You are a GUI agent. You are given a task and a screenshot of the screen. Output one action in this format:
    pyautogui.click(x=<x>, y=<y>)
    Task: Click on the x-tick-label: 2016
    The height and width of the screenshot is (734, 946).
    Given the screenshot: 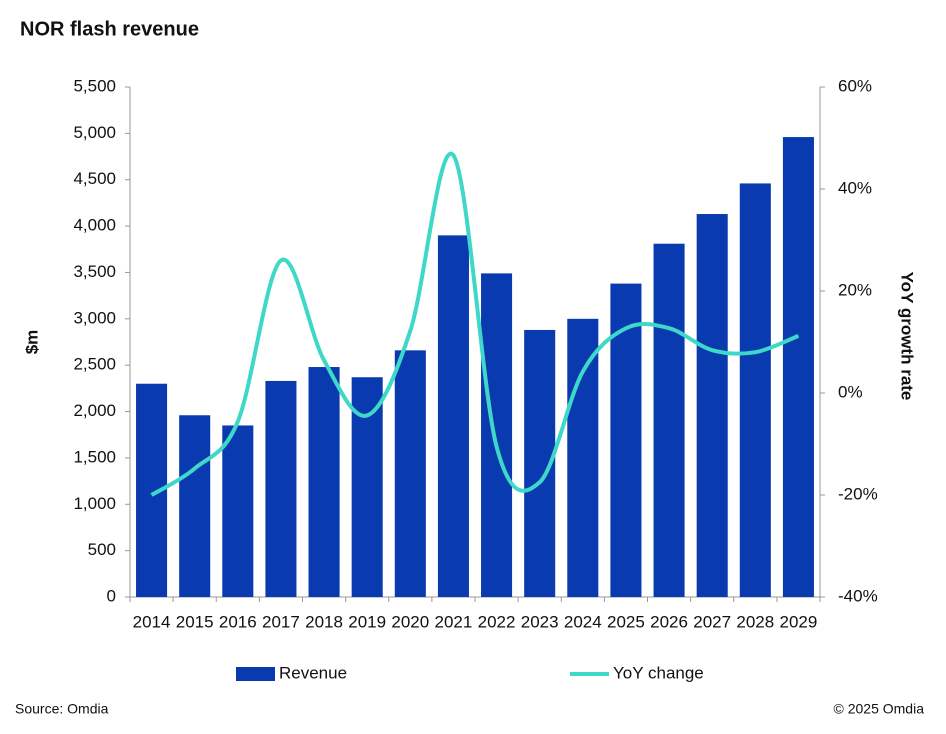 What is the action you would take?
    pyautogui.click(x=238, y=621)
    